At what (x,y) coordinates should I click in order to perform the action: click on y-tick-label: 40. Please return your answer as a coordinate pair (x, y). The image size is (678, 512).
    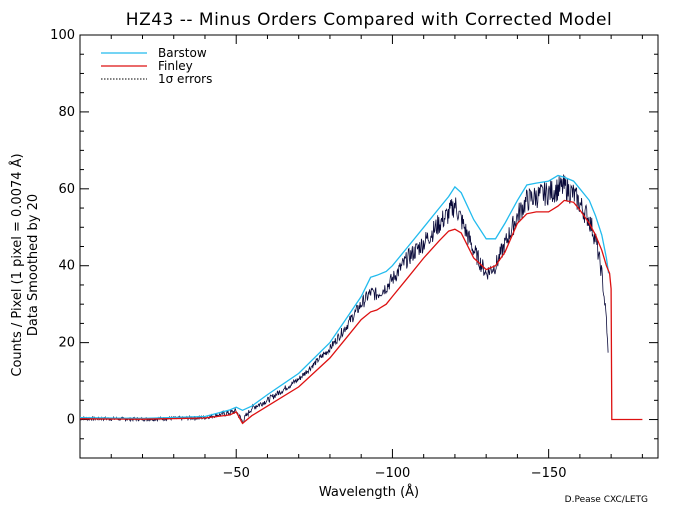
    Looking at the image, I should click on (66, 266).